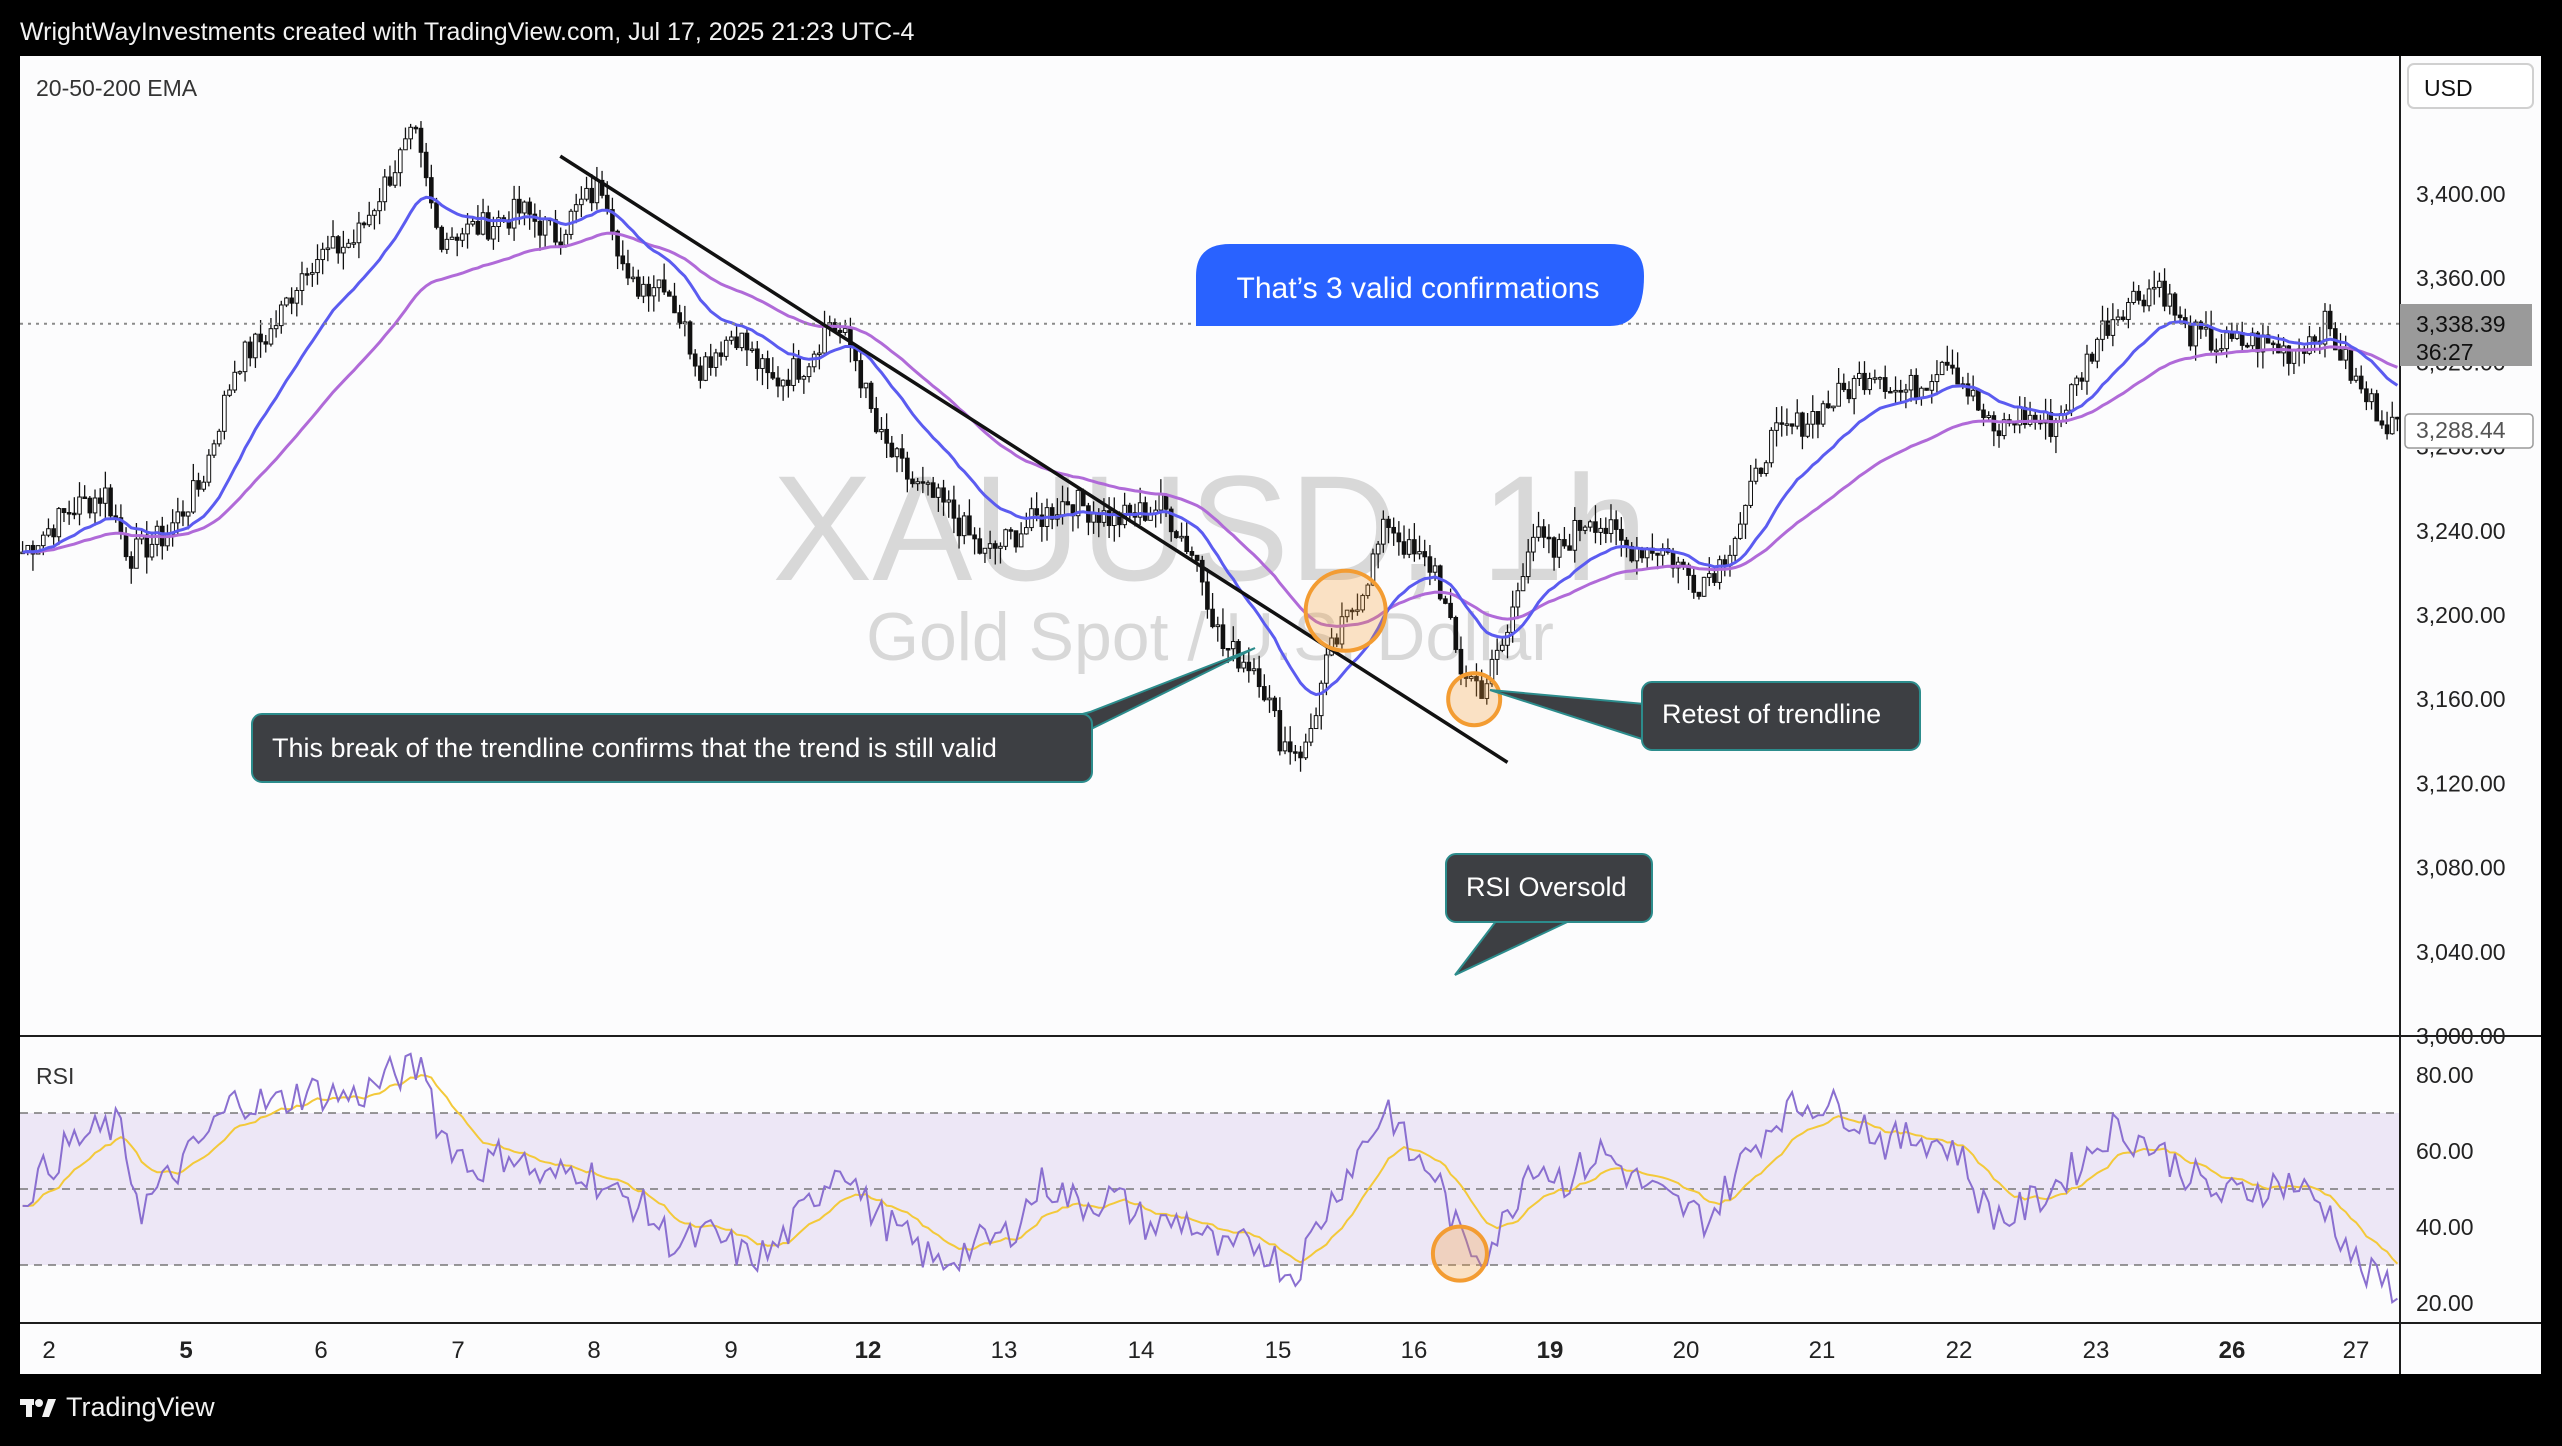 The width and height of the screenshot is (2562, 1446). I want to click on rsi-callout-box, so click(1549, 888).